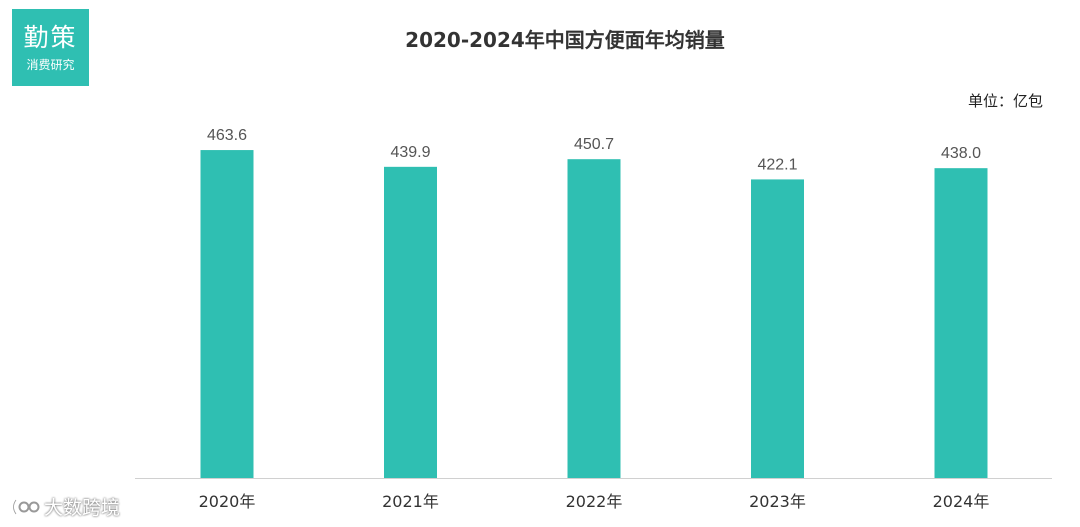  I want to click on x-tick-label-4: 2024年, so click(961, 501).